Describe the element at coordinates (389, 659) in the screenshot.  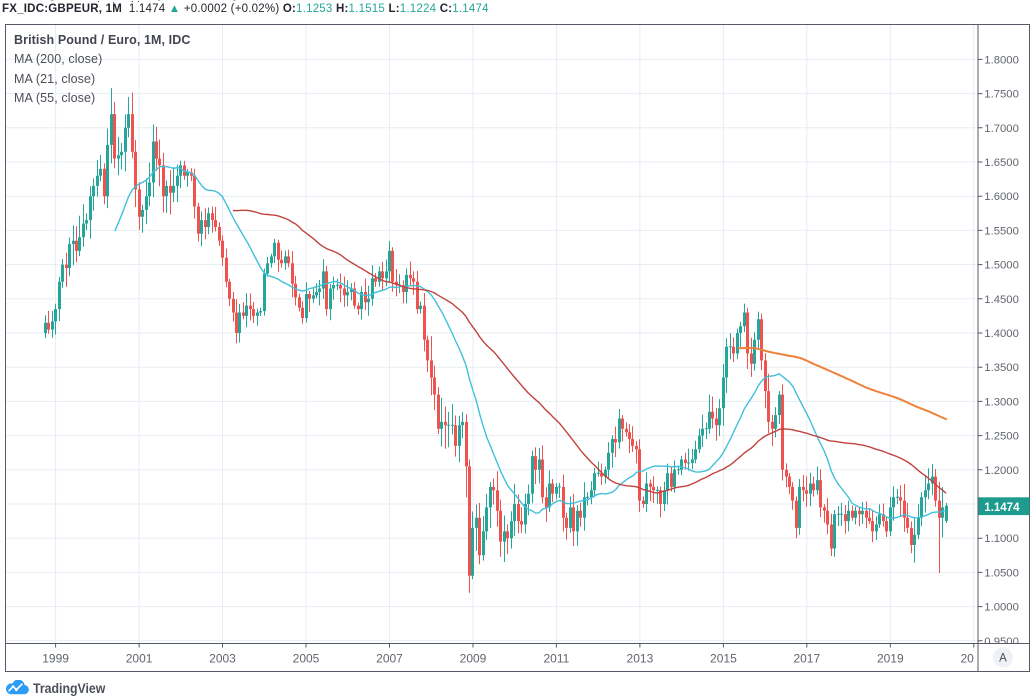
I see `svg-text: 2007` at that location.